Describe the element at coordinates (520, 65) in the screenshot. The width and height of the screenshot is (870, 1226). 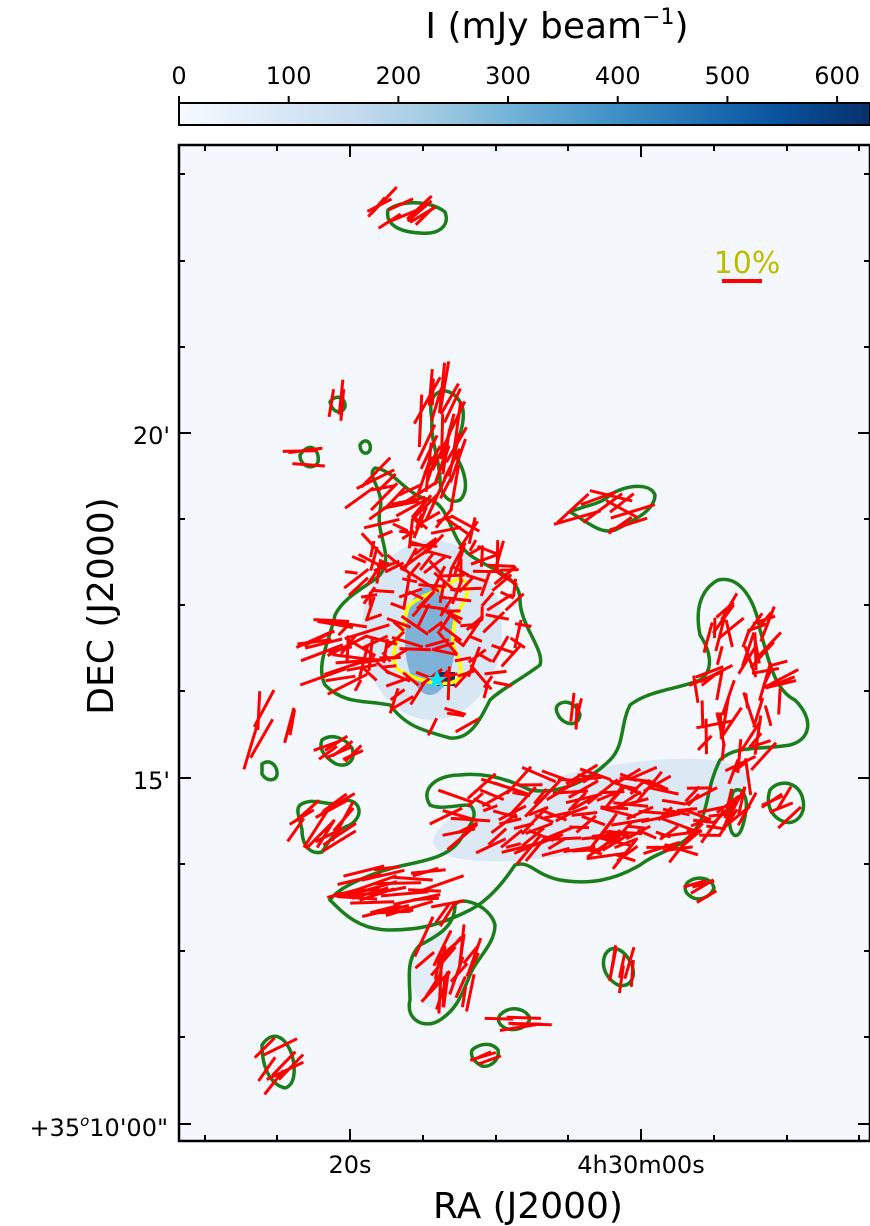
I see `colorbar: I (mJy beam−1) 0 100 200 300 400 500 600` at that location.